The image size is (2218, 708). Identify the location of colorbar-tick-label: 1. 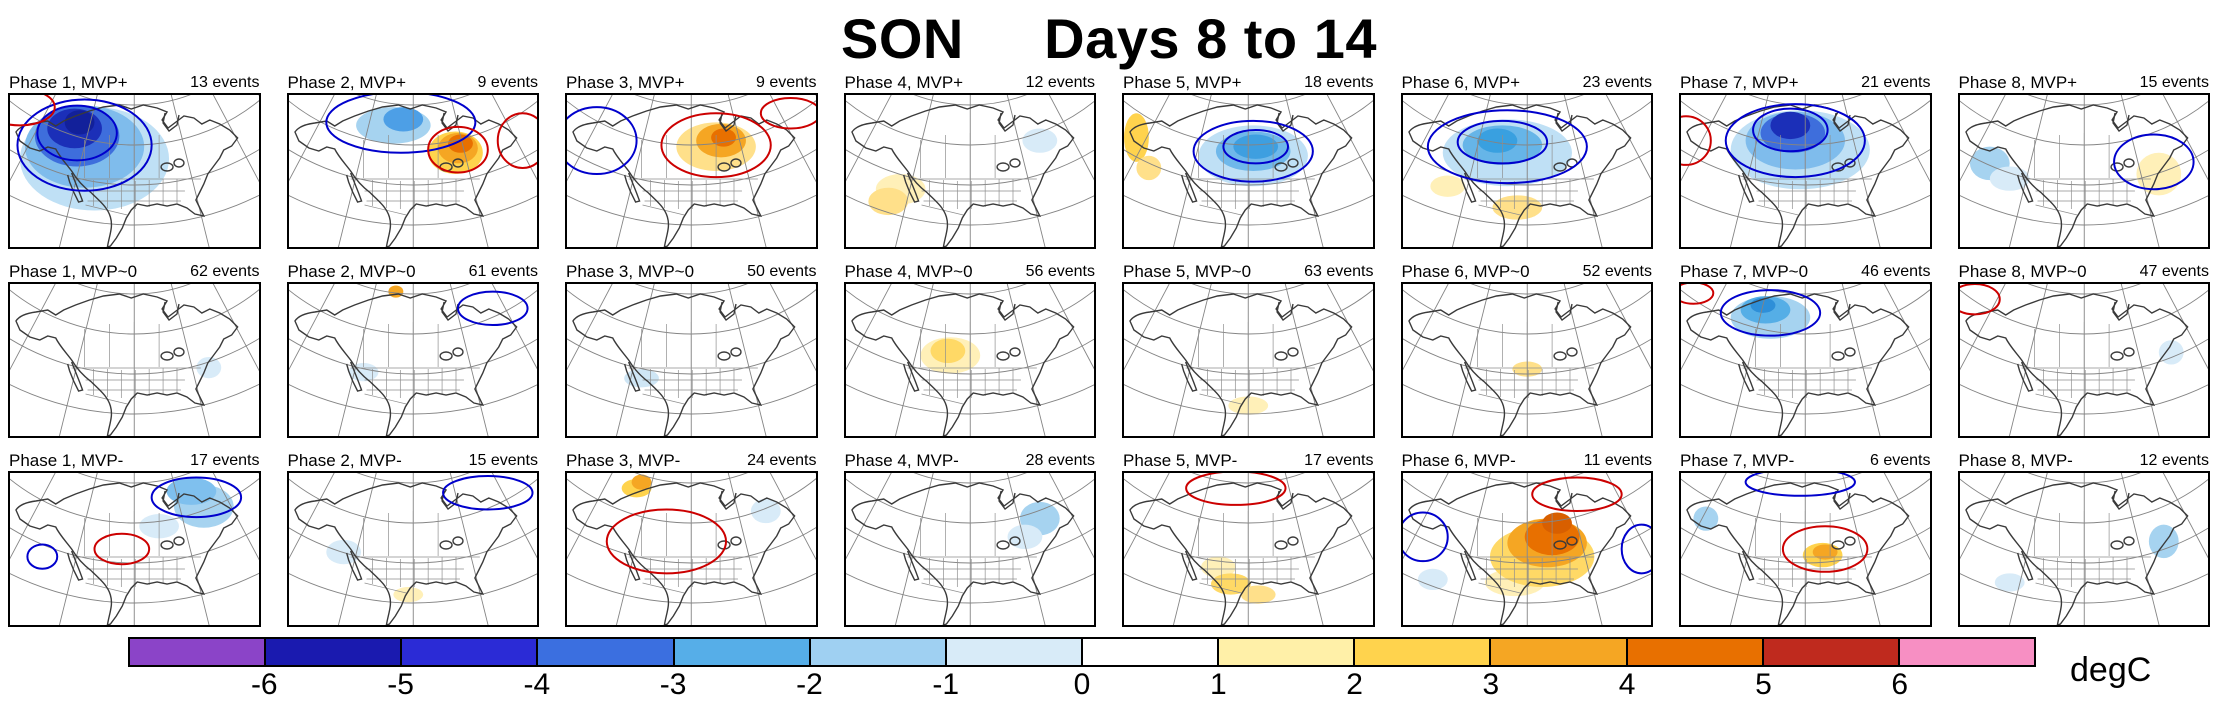
(1218, 684).